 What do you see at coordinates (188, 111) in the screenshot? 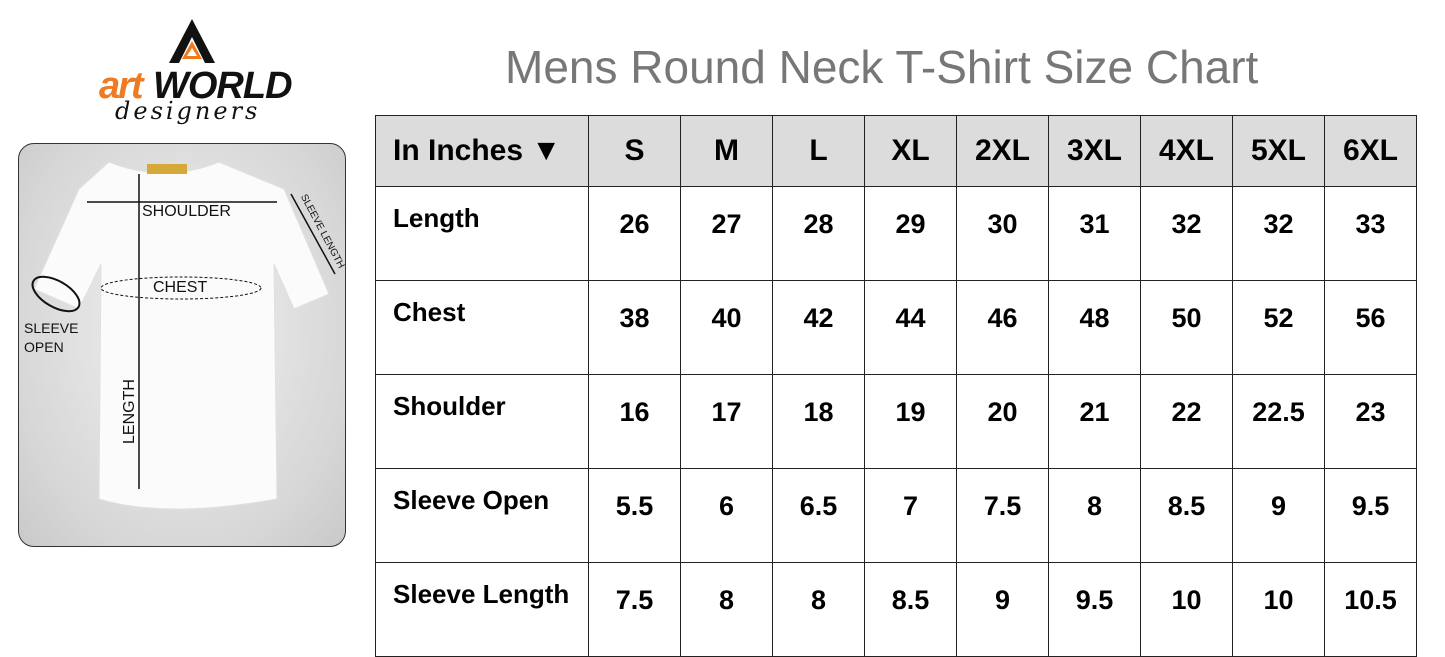
I see `logo-designers: designers` at bounding box center [188, 111].